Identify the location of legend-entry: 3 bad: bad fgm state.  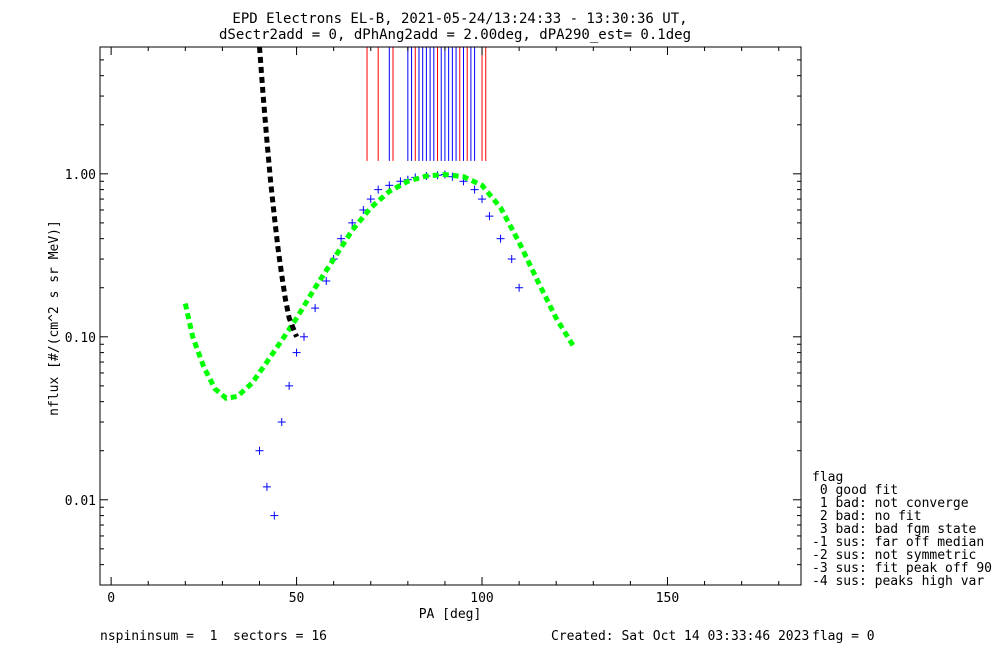
(894, 529).